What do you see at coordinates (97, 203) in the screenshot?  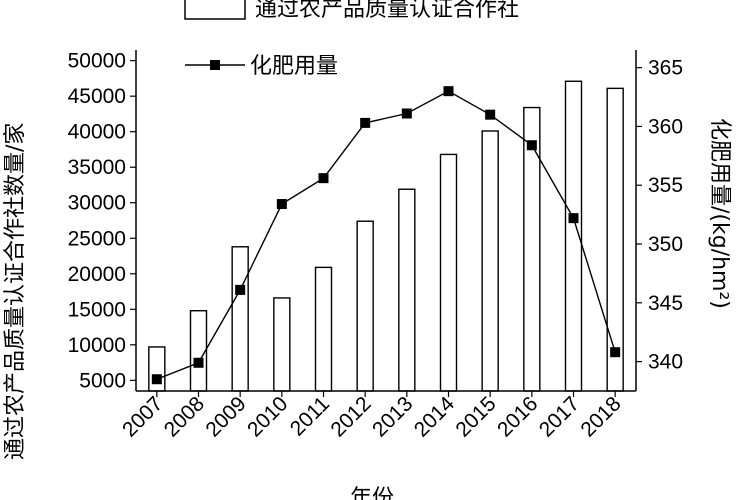 I see `y-left-tick-label: 30000` at bounding box center [97, 203].